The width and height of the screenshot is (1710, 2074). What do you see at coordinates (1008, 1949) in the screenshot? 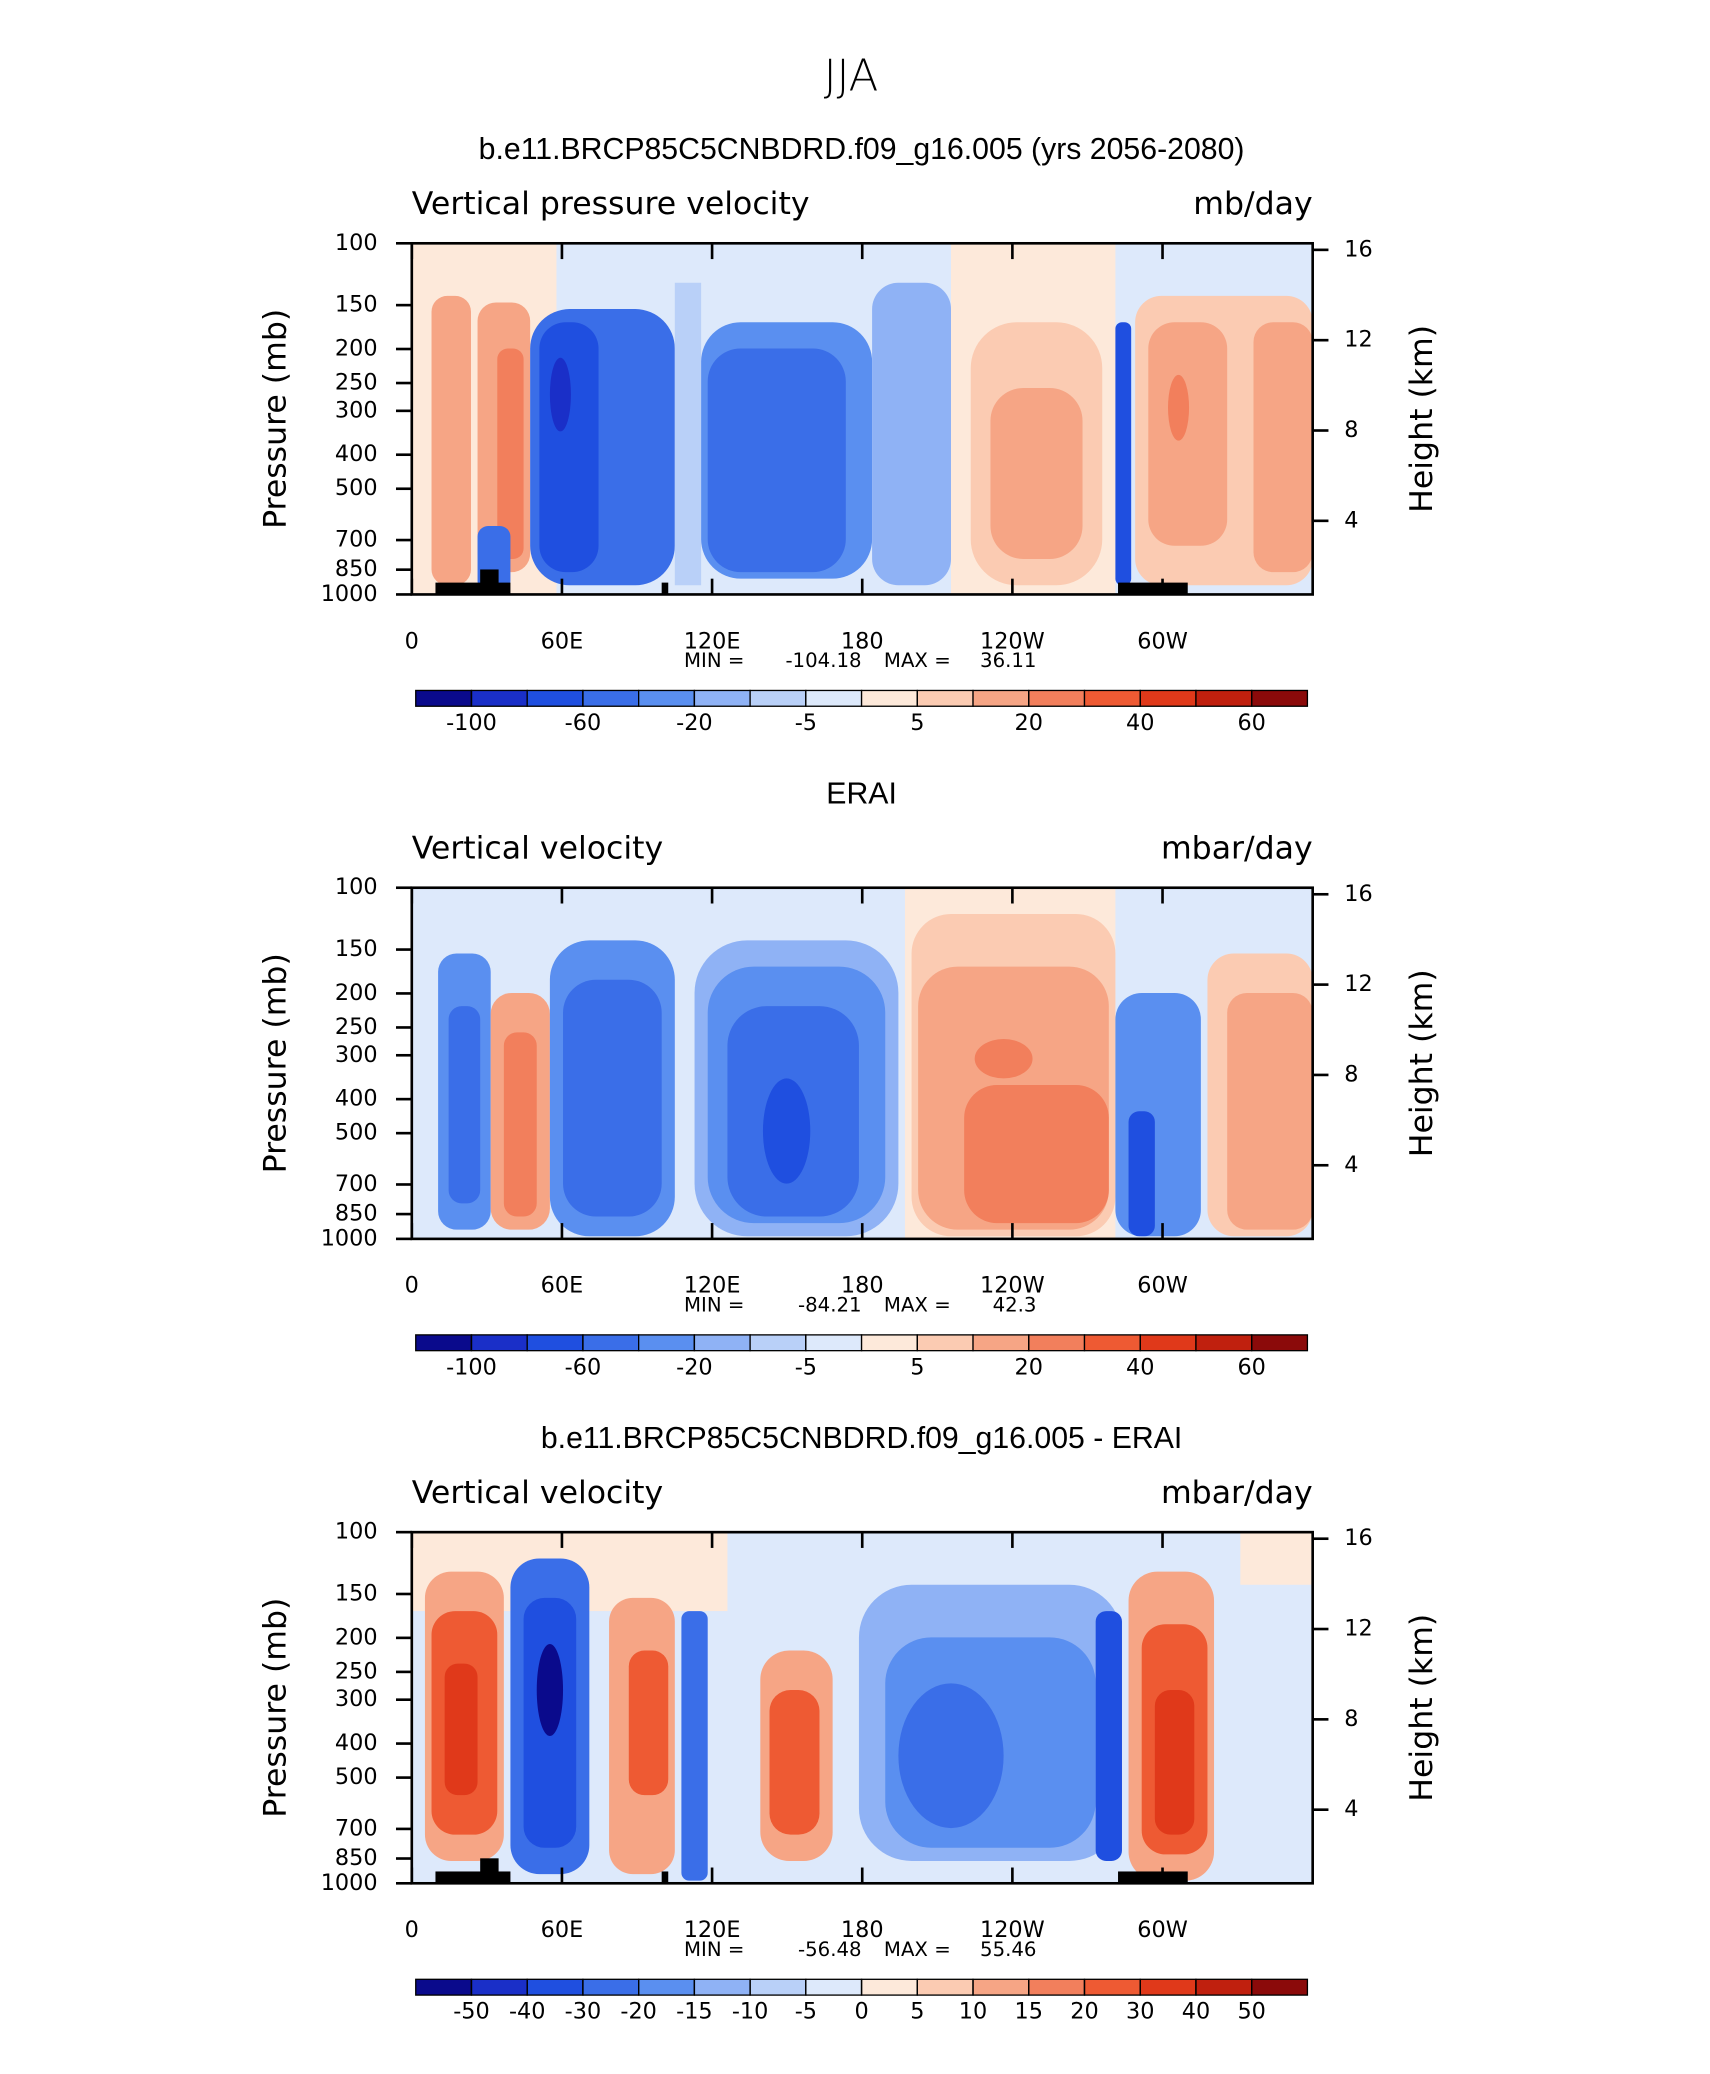
I see `max-value: 55.46` at bounding box center [1008, 1949].